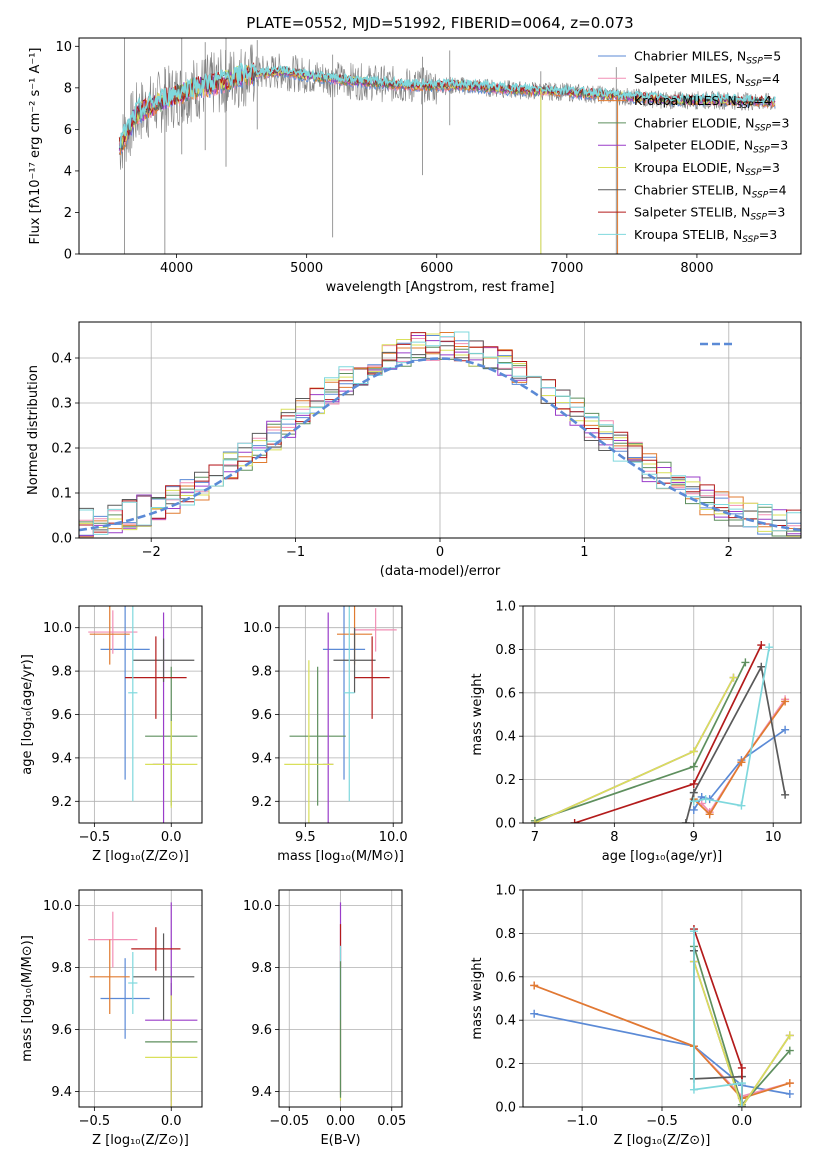  What do you see at coordinates (614, 837) in the screenshot?
I see `x-tick-label: 8` at bounding box center [614, 837].